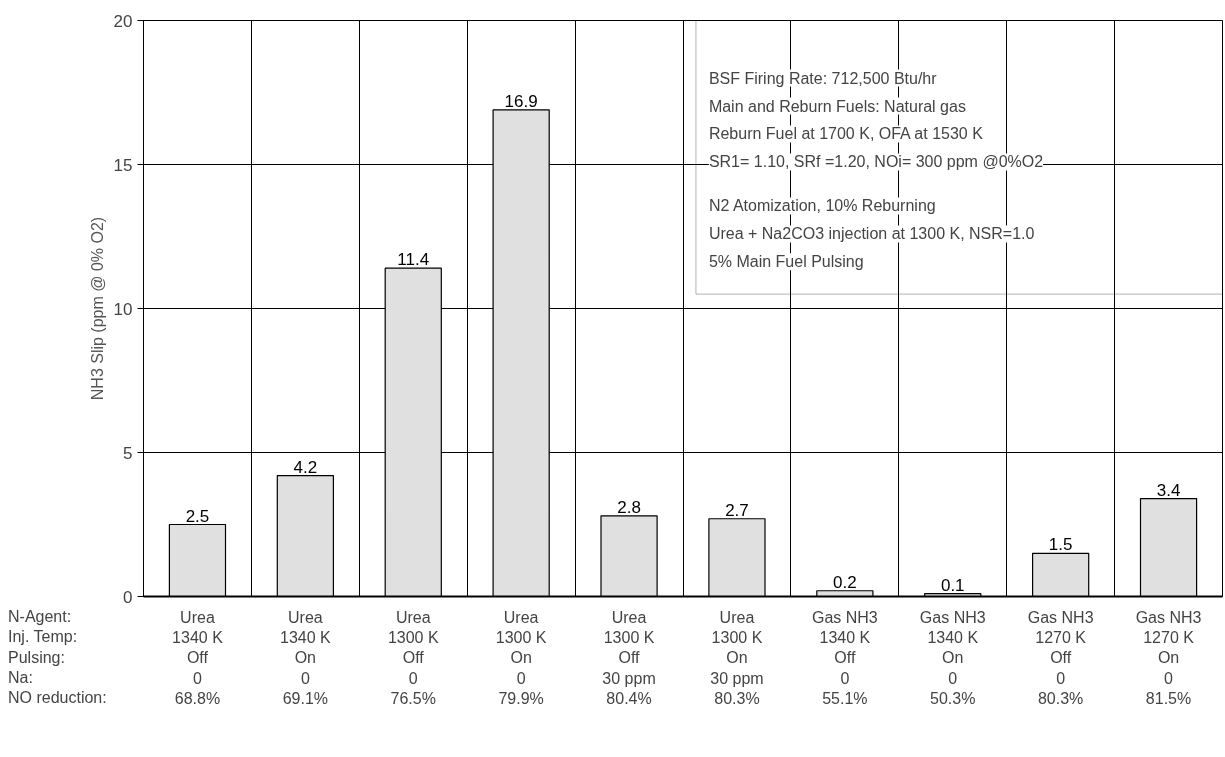  I want to click on data-label: 1.5, so click(1060, 545).